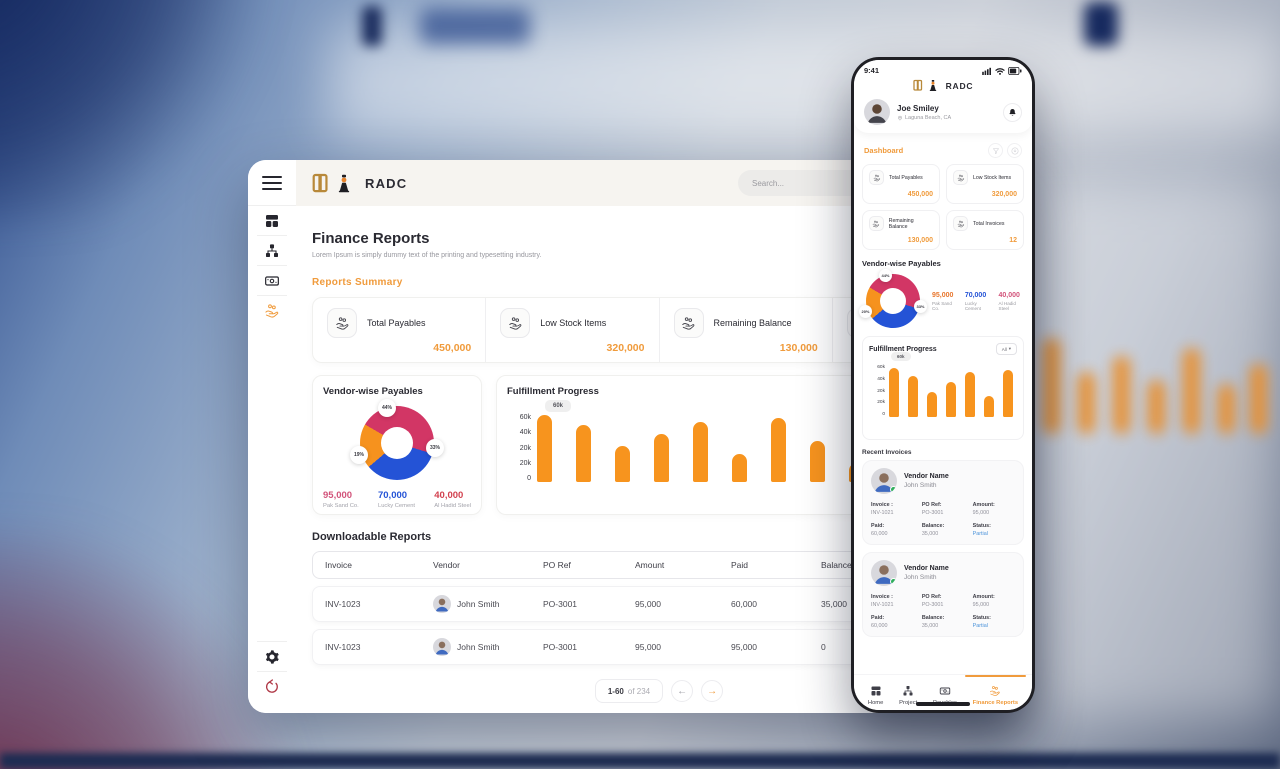 This screenshot has width=1280, height=769. Describe the element at coordinates (918, 108) in the screenshot. I see `profile-name: Joe Smiley` at that location.